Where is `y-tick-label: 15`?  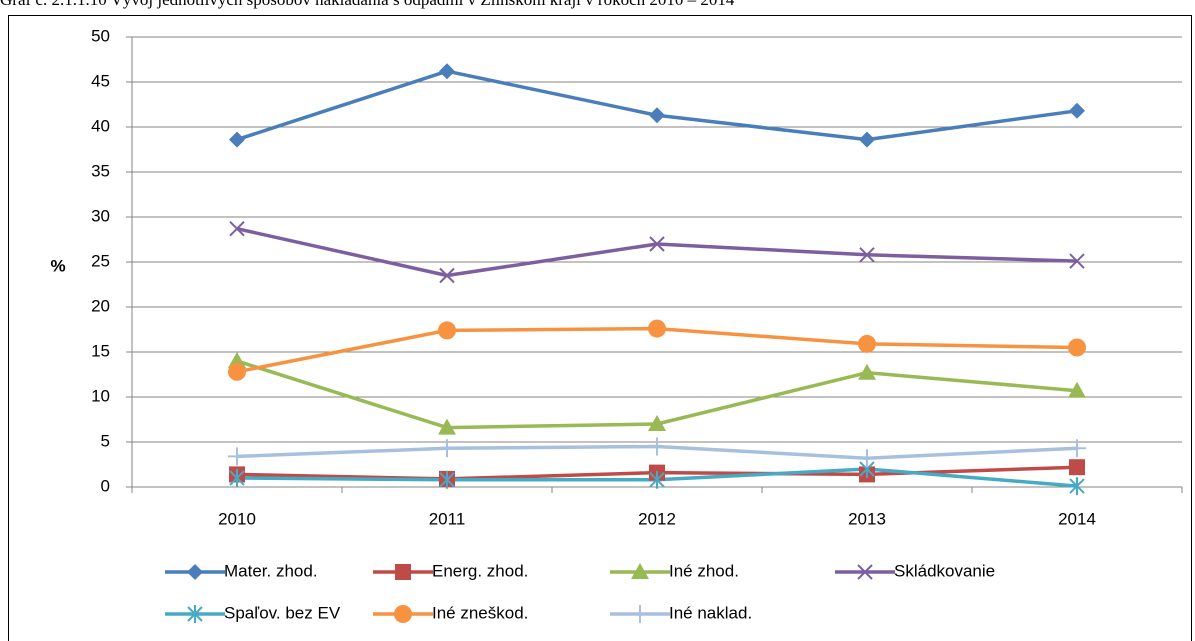
y-tick-label: 15 is located at coordinates (100, 350).